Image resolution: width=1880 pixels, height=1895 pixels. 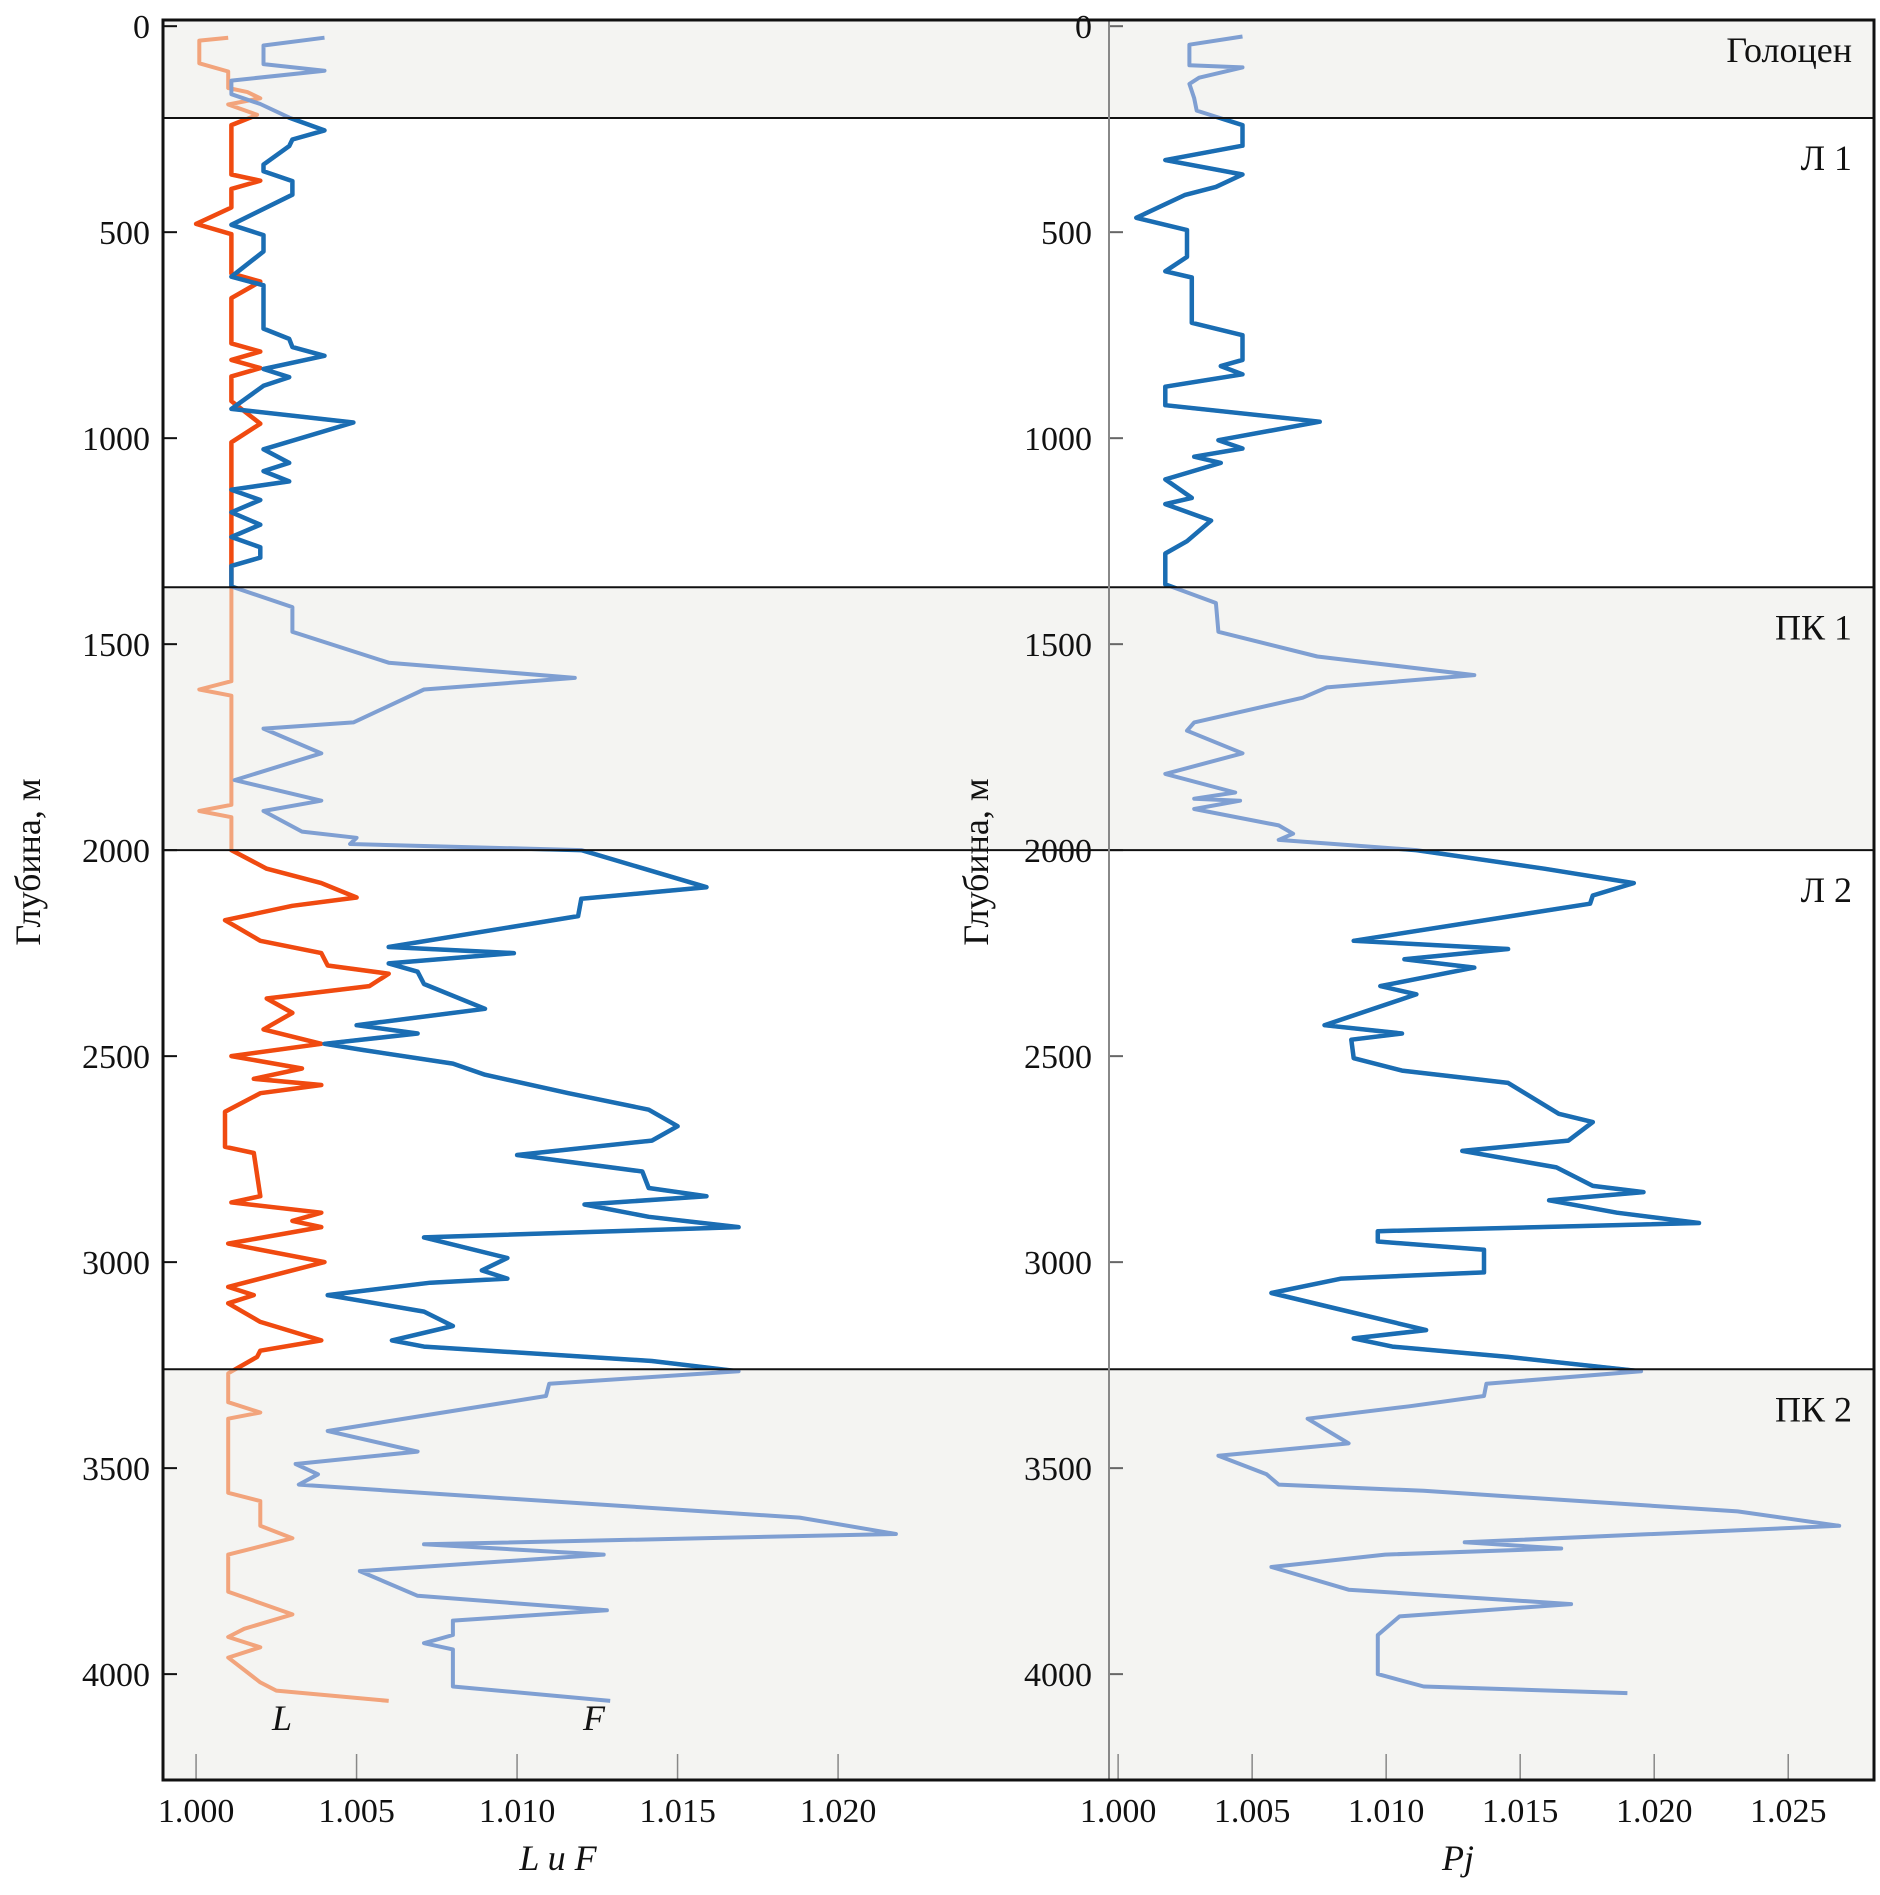 I want to click on series-l-line, so click(x=292, y=744).